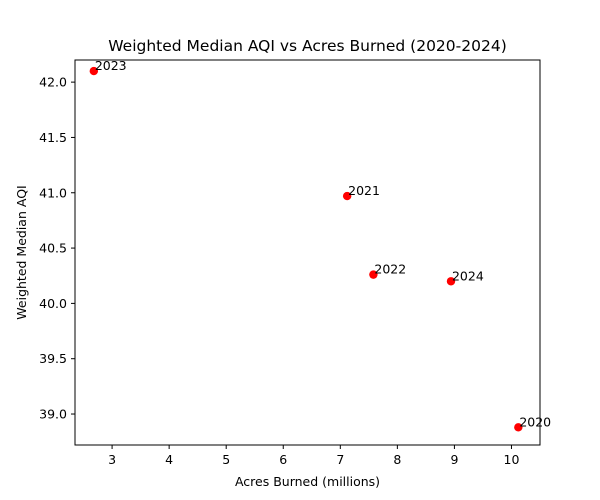 The image size is (600, 500). What do you see at coordinates (21, 252) in the screenshot?
I see `y-axis-label: Weighted Median AQI` at bounding box center [21, 252].